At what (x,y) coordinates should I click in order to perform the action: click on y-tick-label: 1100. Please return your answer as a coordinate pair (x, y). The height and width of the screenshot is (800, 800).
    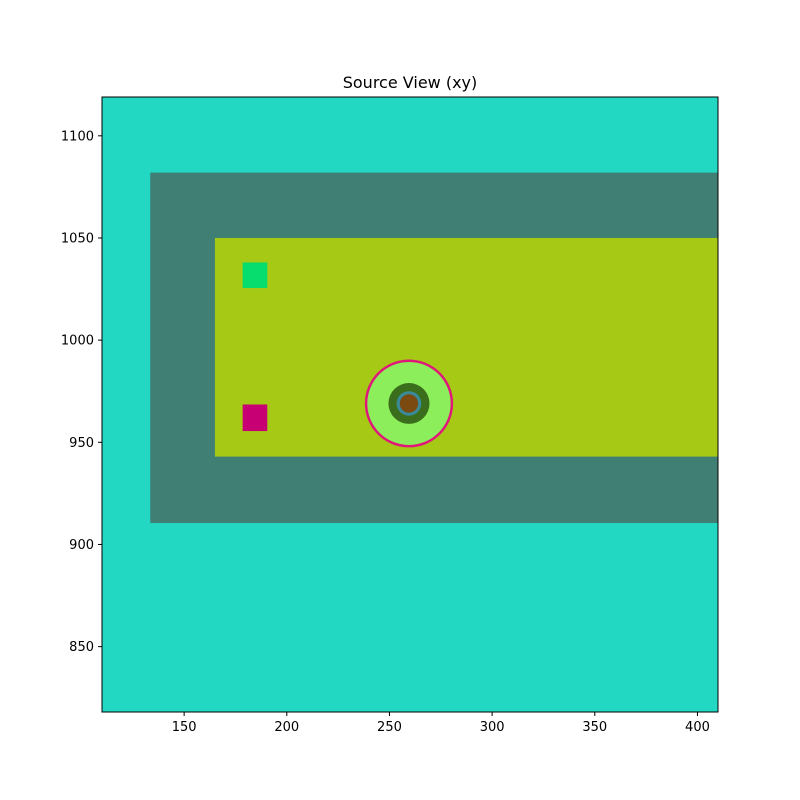
    Looking at the image, I should click on (77, 136).